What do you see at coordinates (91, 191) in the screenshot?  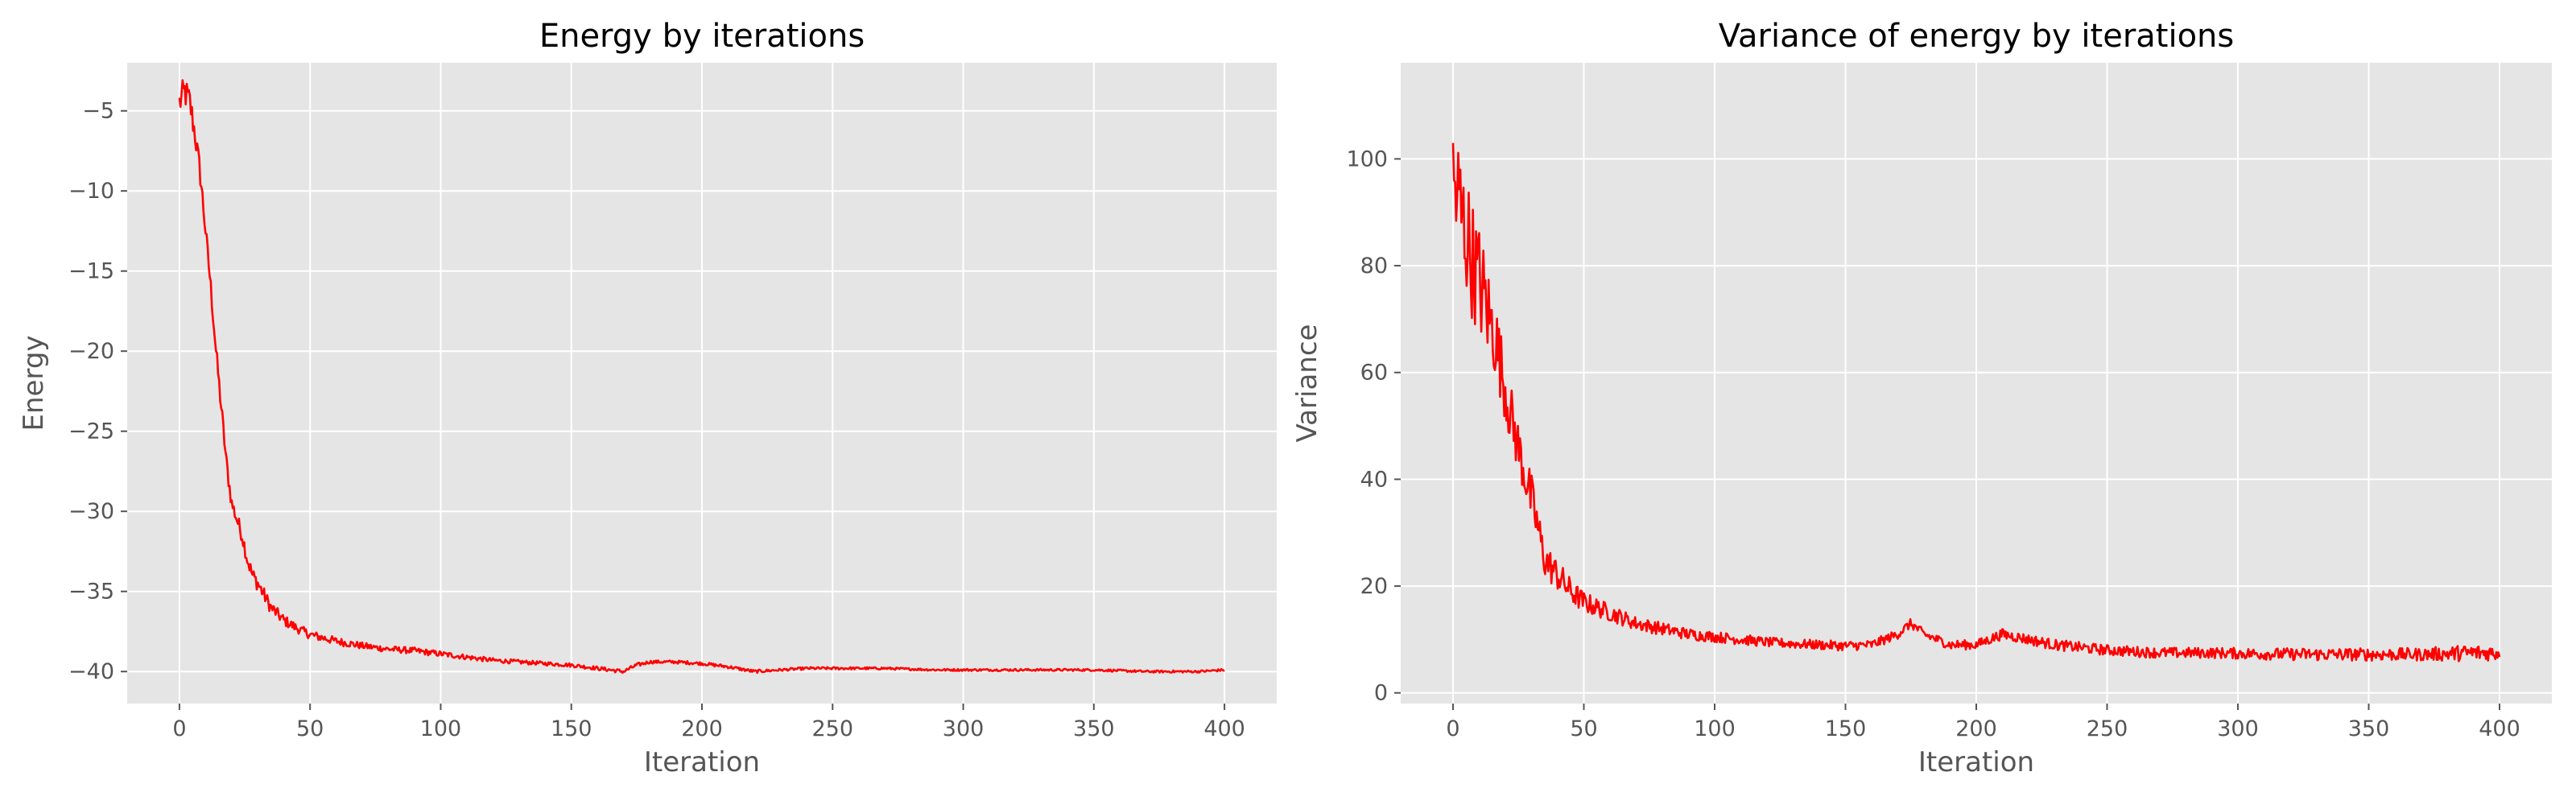 I see `y-tick-label: −10` at bounding box center [91, 191].